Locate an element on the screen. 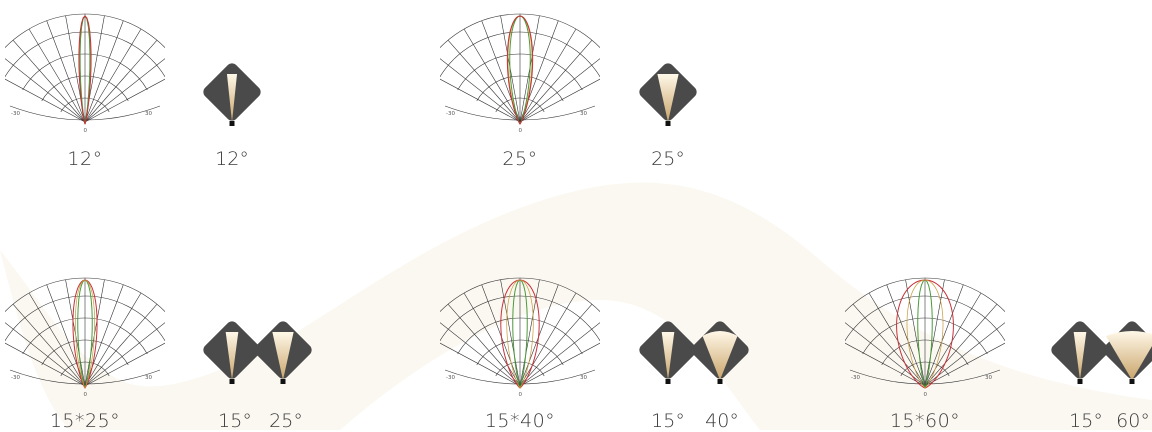 The image size is (1152, 432). icon-label-15c: 15° is located at coordinates (1086, 421).